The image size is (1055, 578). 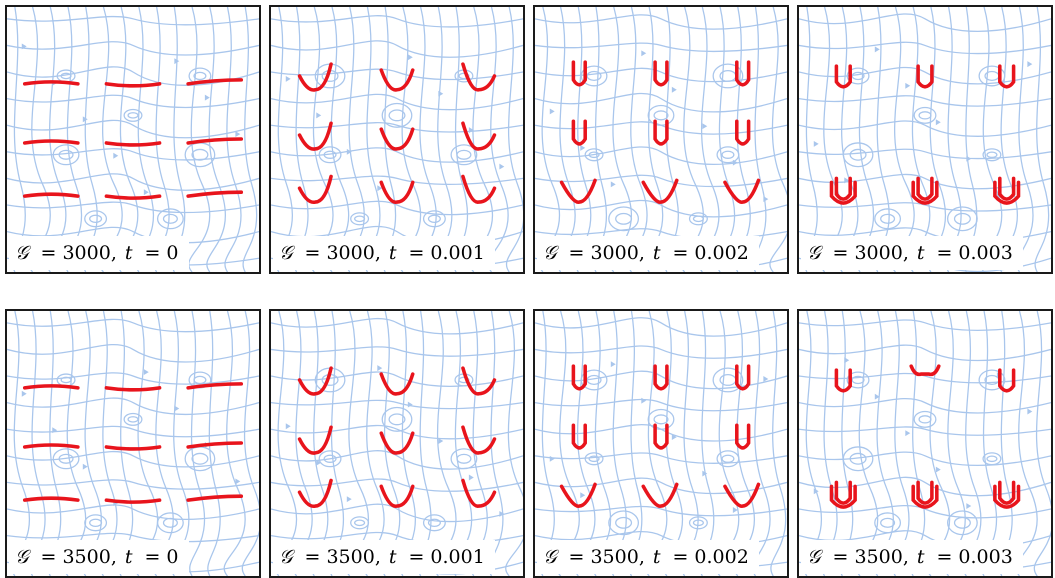 What do you see at coordinates (457, 253) in the screenshot?
I see `t-value: 0.001` at bounding box center [457, 253].